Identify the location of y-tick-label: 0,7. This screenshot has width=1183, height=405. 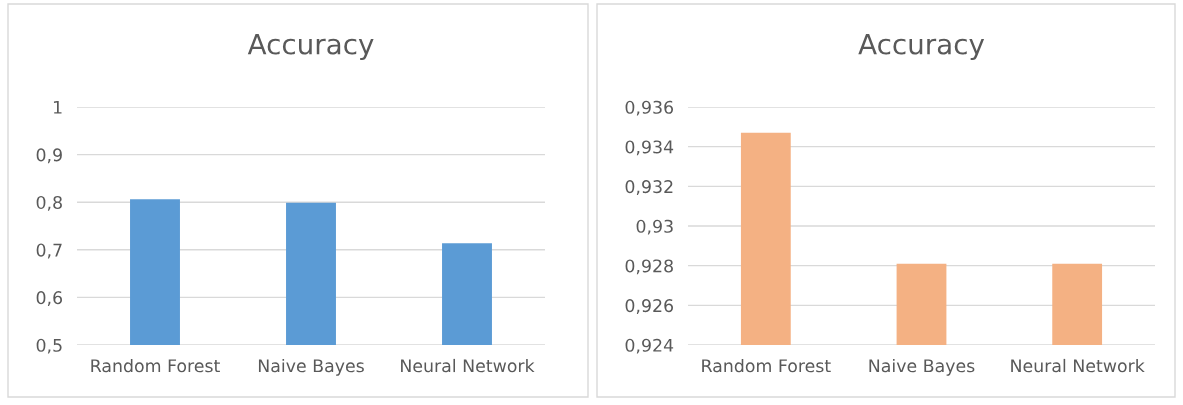
(49, 251).